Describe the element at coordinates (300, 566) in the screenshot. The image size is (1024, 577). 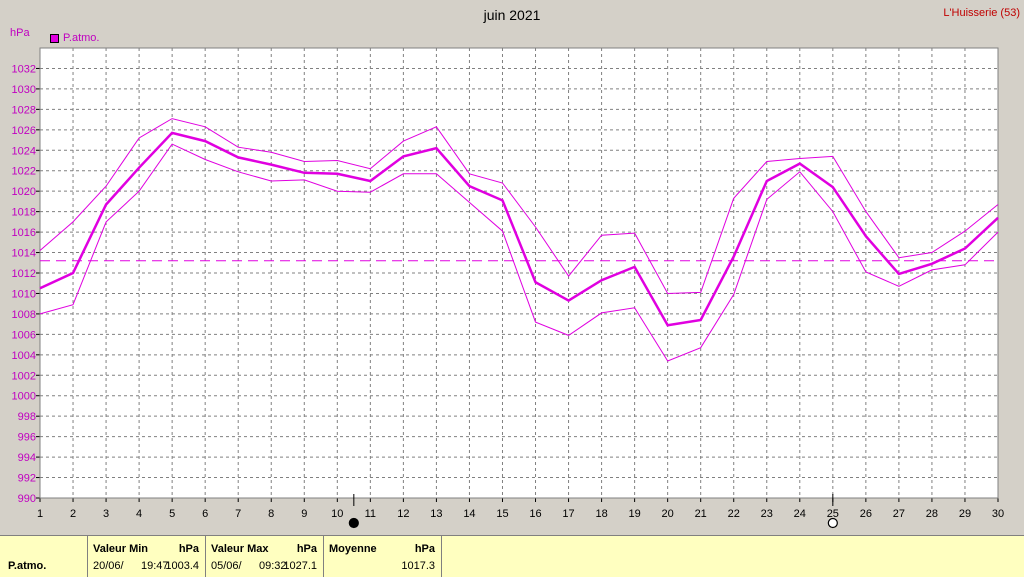
I see `max-value: 1027.1` at that location.